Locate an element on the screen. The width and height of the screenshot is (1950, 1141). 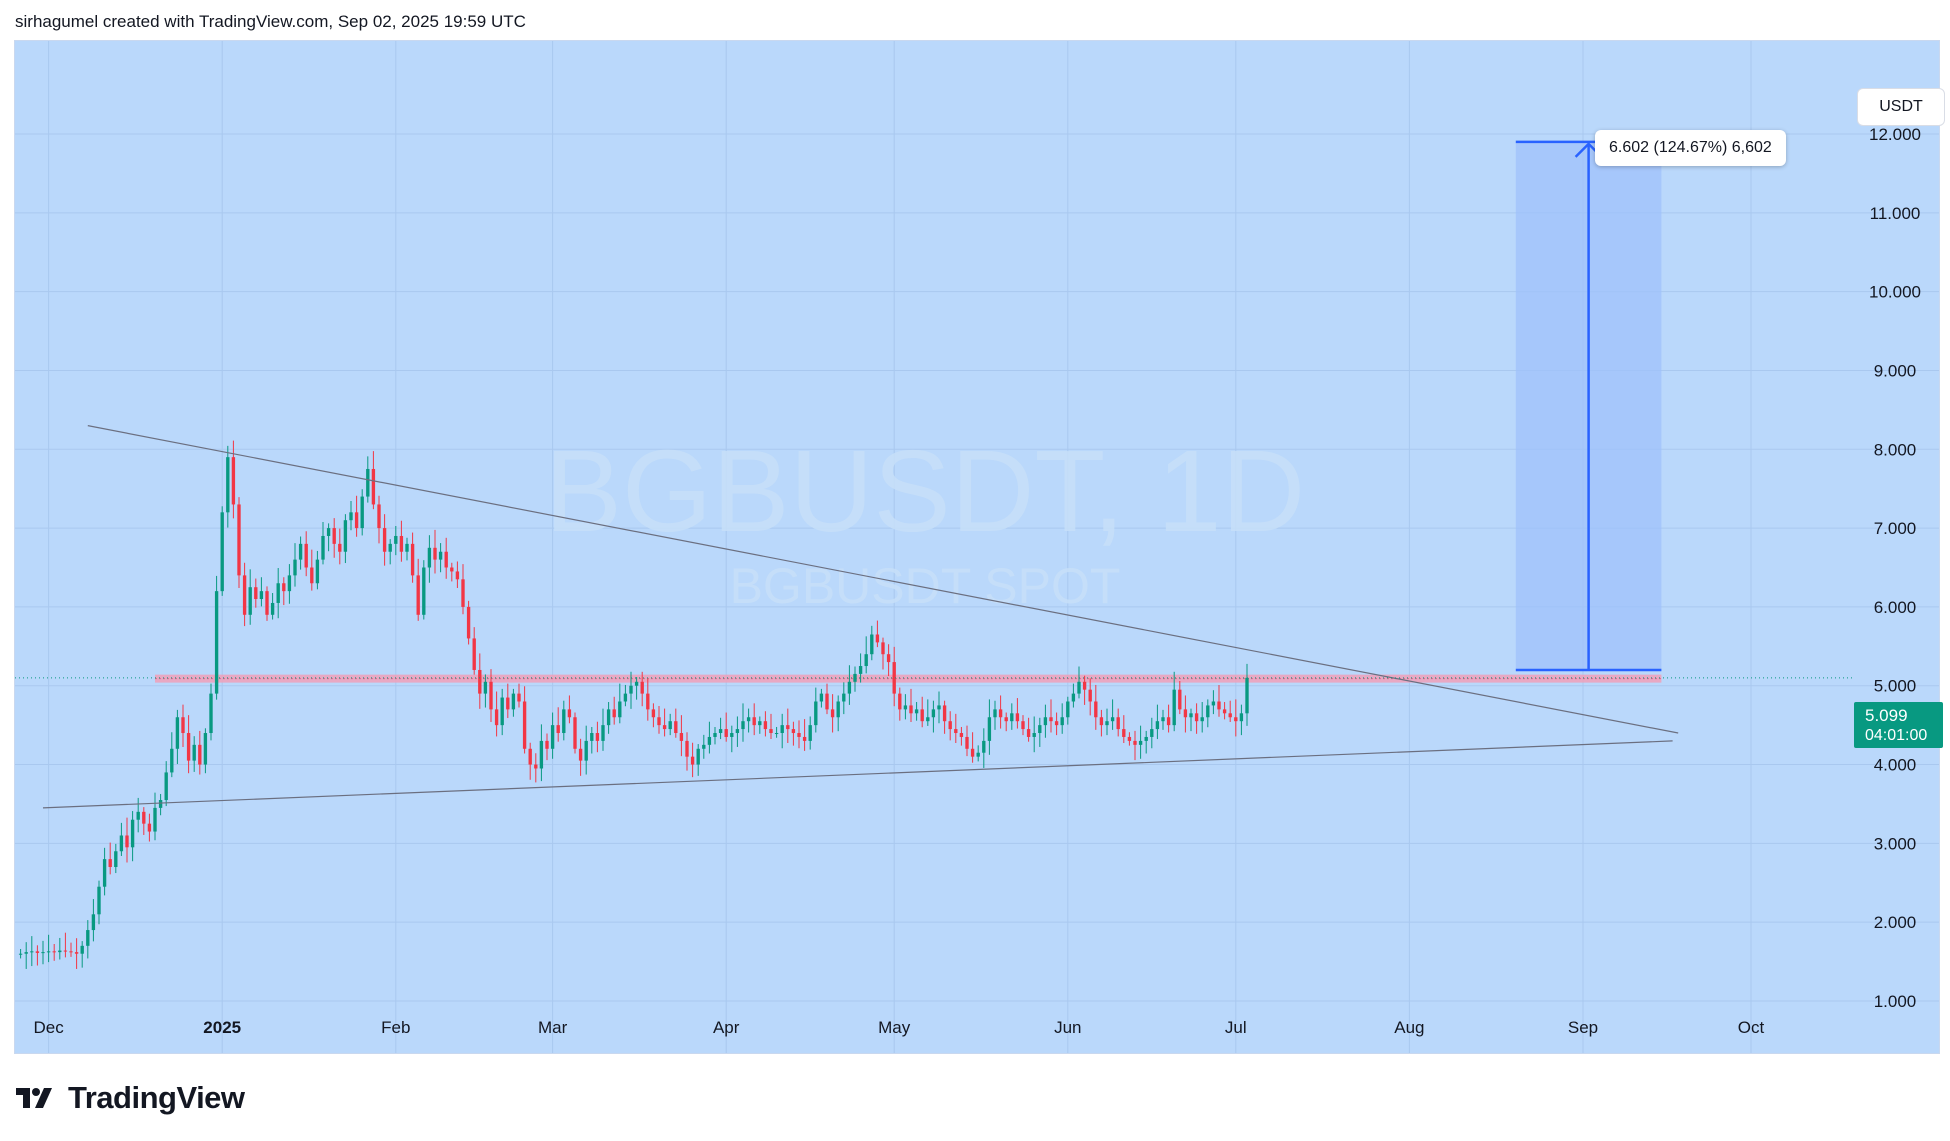
tradingview-logo-text: TradingView is located at coordinates (156, 1097).